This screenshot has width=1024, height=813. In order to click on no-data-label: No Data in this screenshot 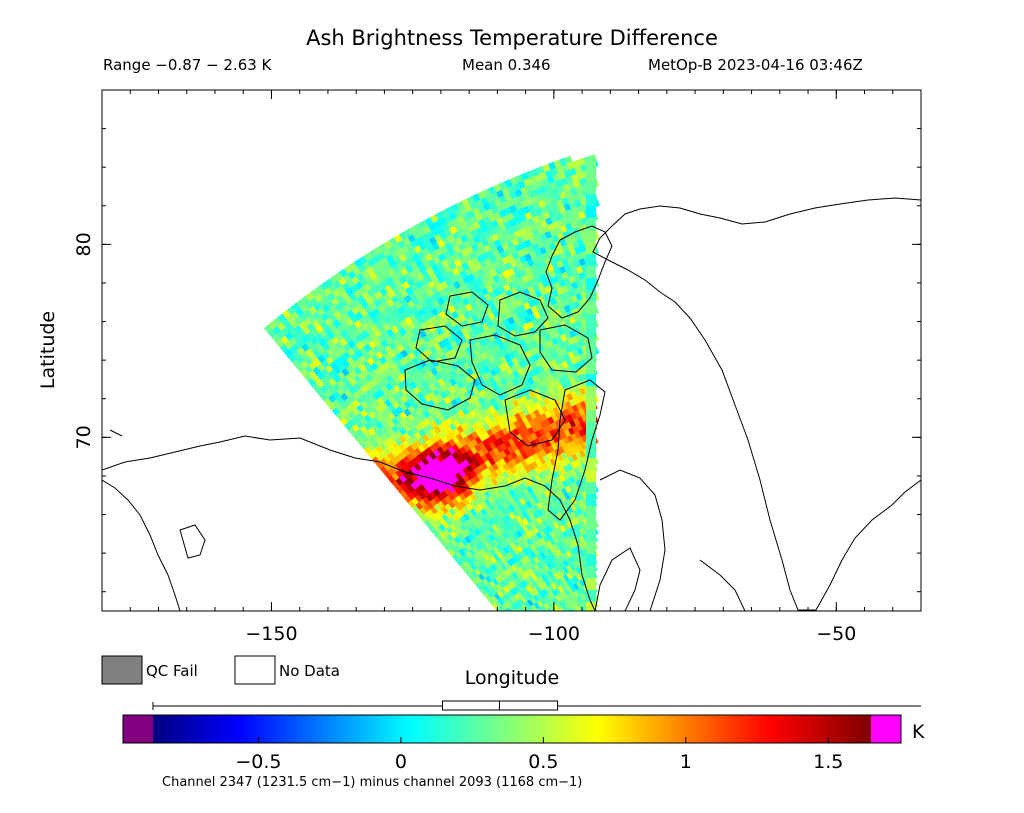, I will do `click(309, 671)`.